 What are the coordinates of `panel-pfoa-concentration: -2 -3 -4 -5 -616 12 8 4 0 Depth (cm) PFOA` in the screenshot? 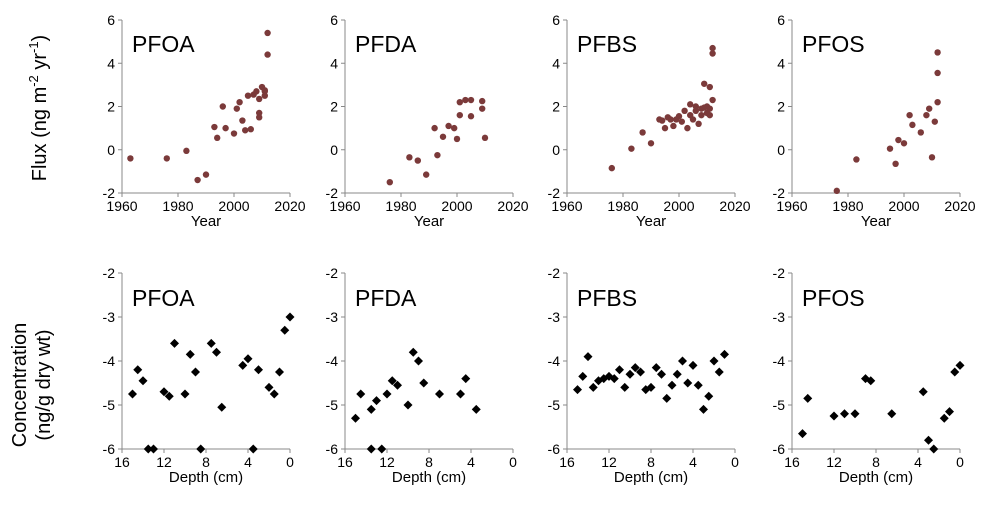 It's located at (199, 375).